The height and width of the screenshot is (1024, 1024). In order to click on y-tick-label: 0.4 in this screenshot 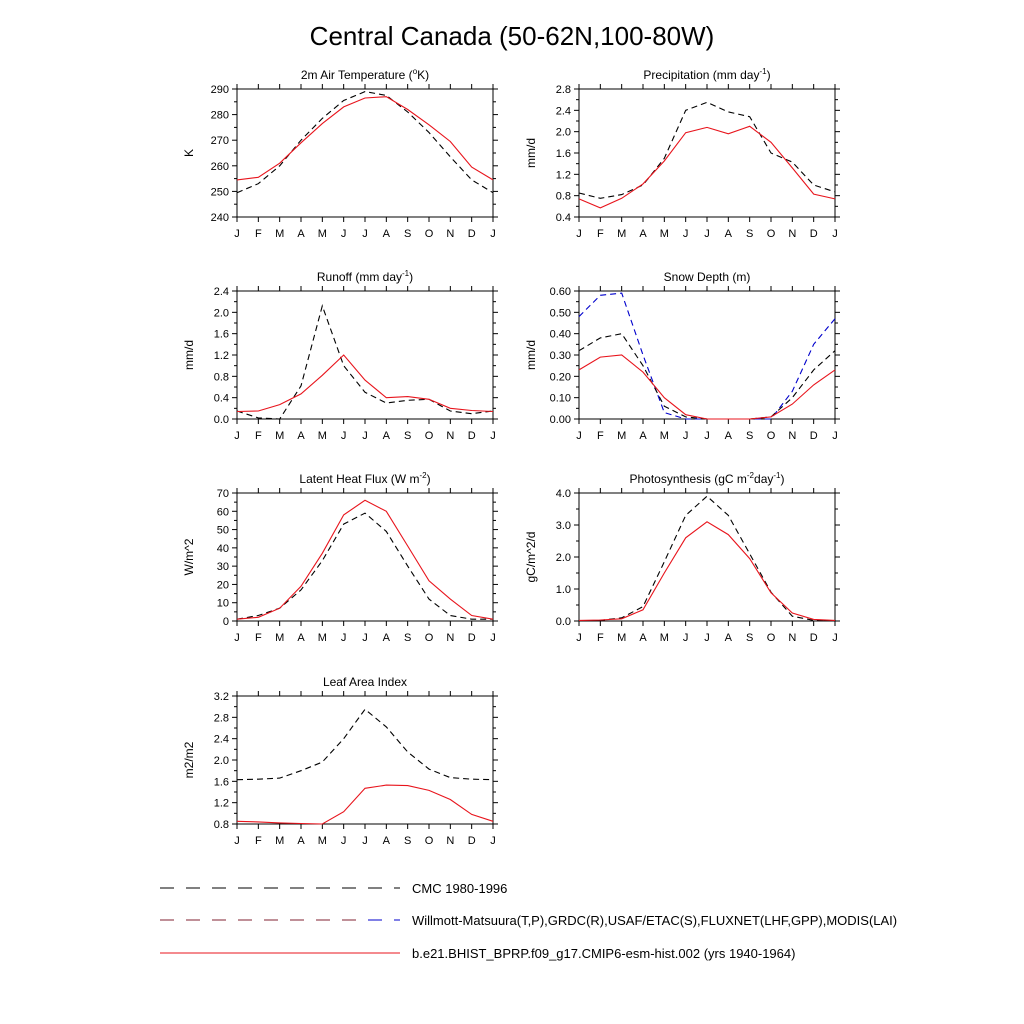, I will do `click(563, 218)`.